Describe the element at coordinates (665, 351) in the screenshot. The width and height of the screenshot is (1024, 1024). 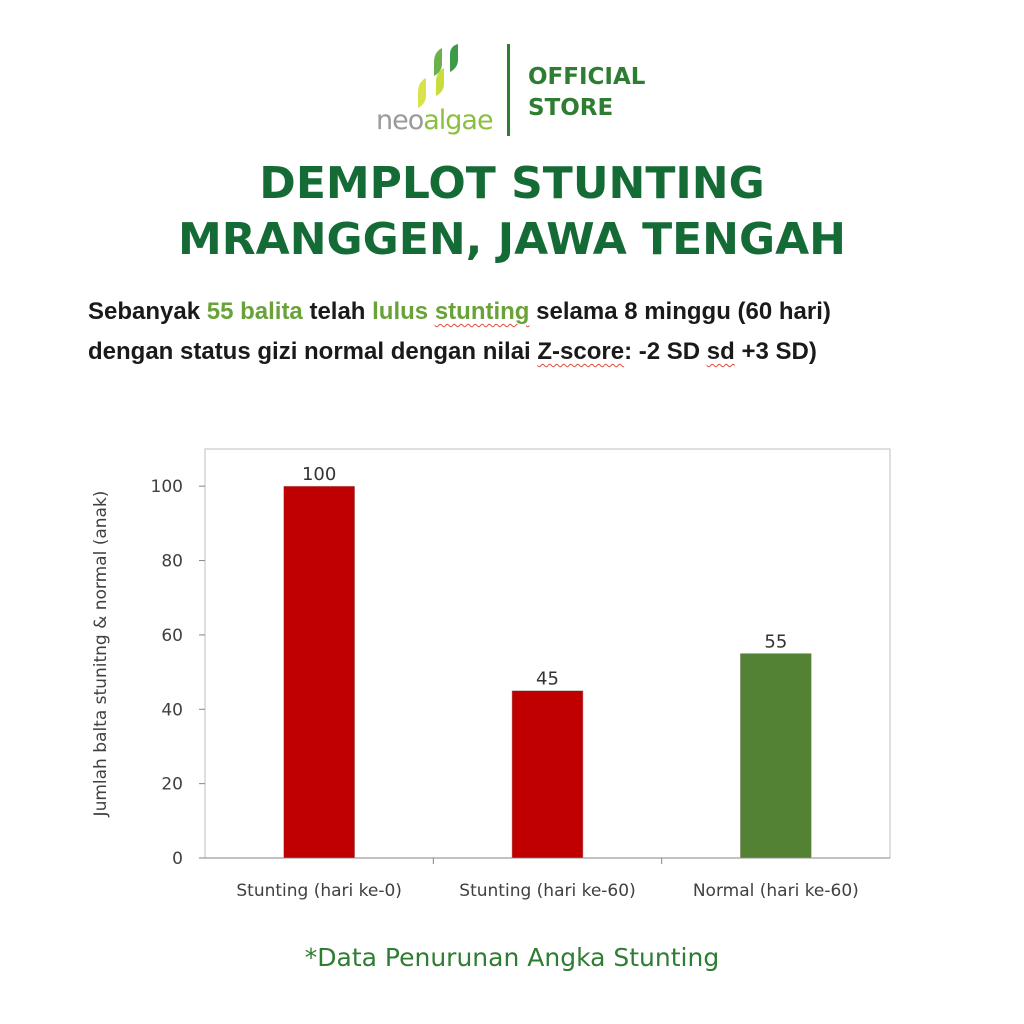
I see `summary-seg: : -2 SD` at that location.